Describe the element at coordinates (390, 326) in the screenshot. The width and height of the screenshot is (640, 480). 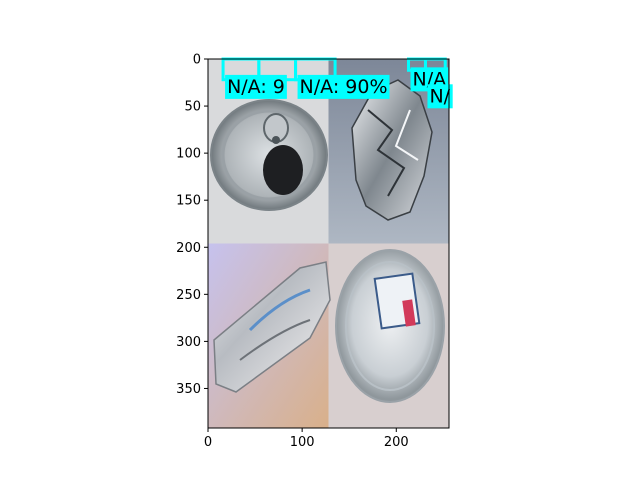
I see `plastic-lid-object` at that location.